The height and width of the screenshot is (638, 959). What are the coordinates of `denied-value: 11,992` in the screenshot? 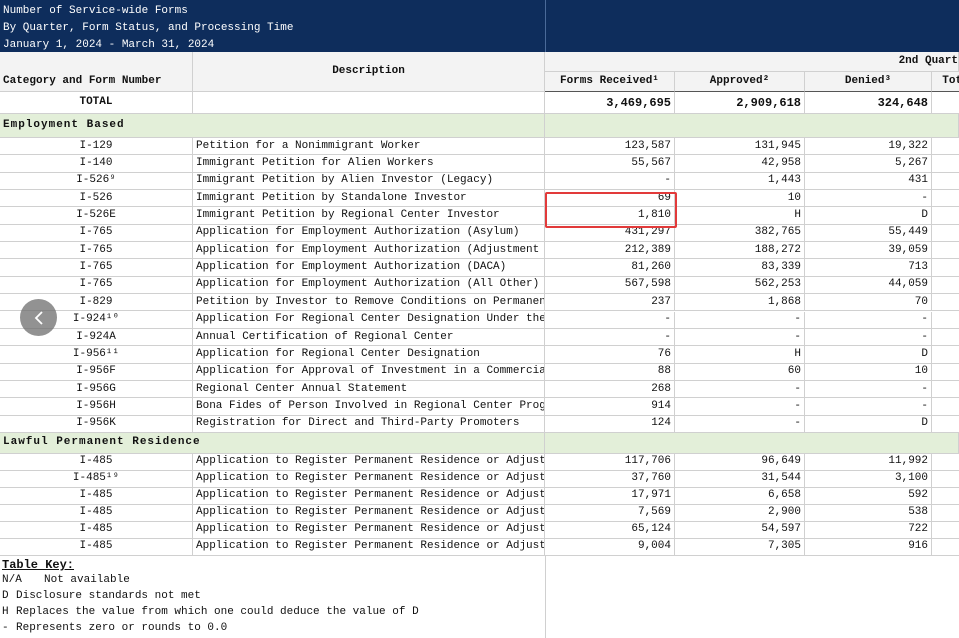 It's located at (868, 462).